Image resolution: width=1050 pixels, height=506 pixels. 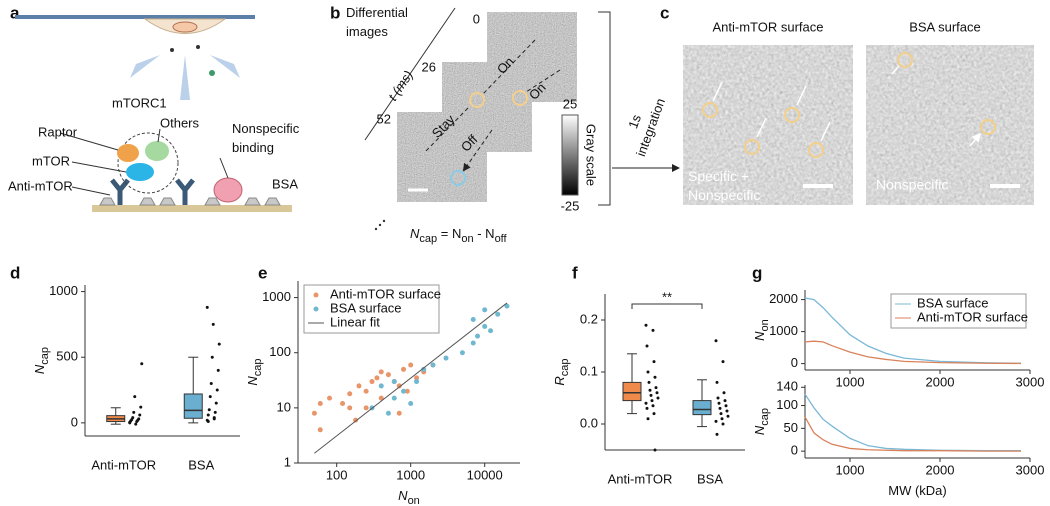 I want to click on panel-label: b, so click(x=335, y=12).